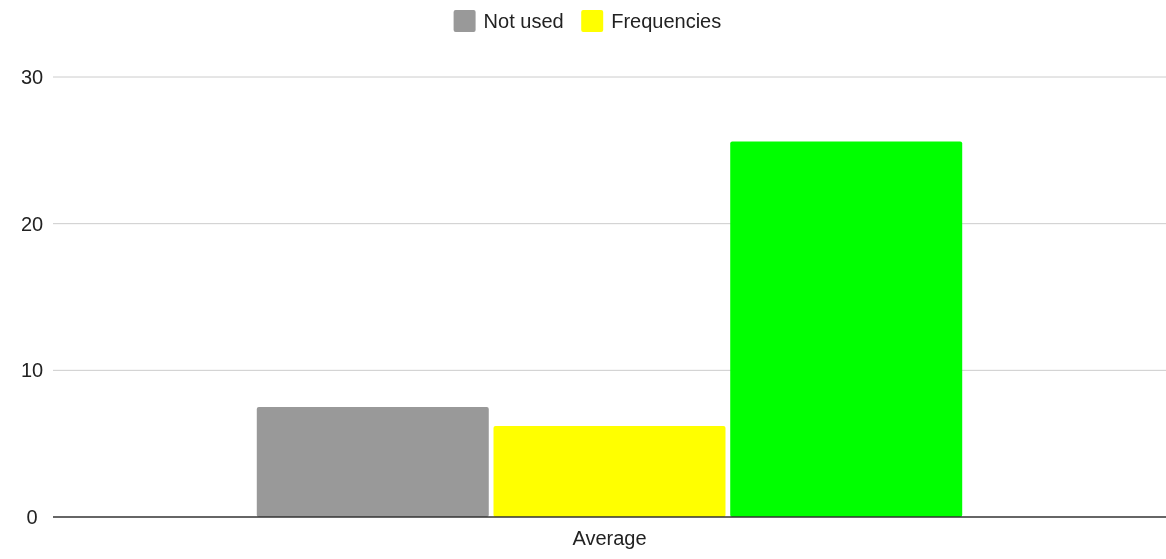 Image resolution: width=1166 pixels, height=559 pixels. Describe the element at coordinates (32, 370) in the screenshot. I see `y-tick-label: 10` at that location.